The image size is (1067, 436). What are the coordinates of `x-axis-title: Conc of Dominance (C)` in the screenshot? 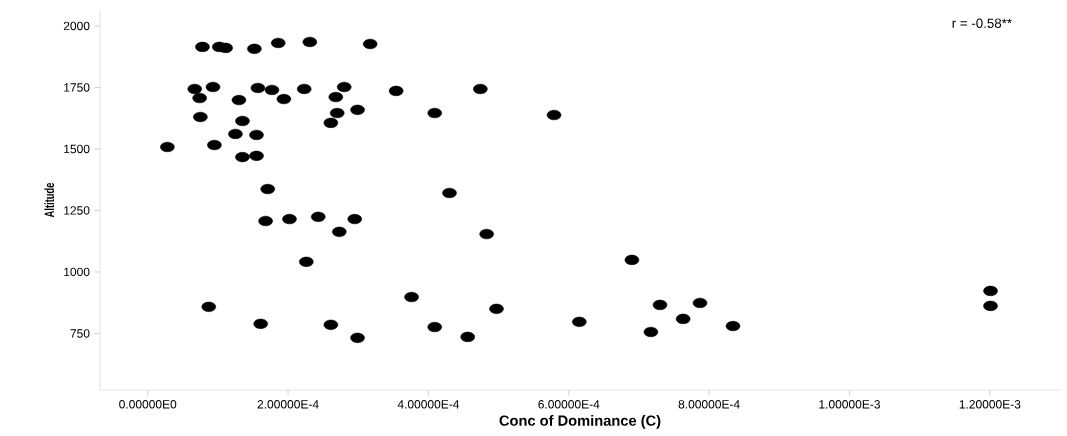 It's located at (580, 422).